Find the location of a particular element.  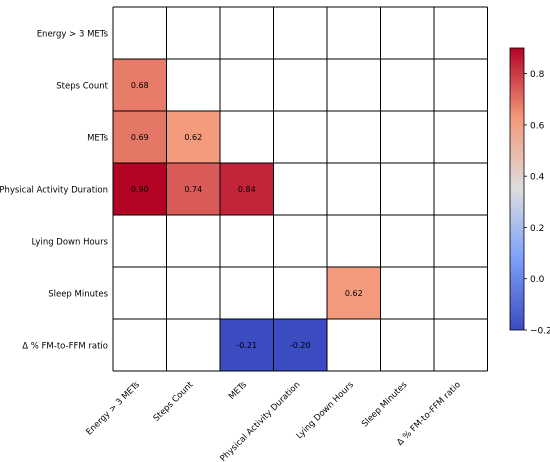

cell-value-label: -0.20 is located at coordinates (300, 345).